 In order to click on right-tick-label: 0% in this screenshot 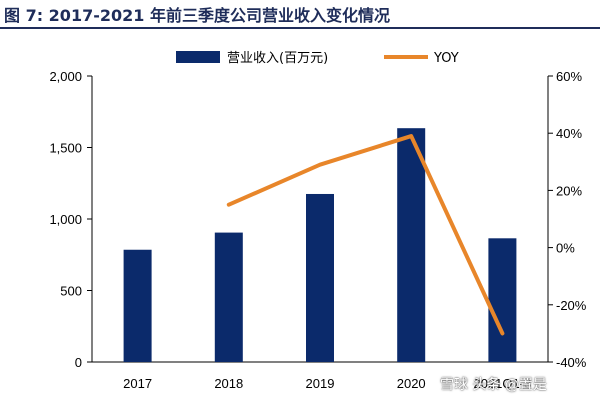, I will do `click(565, 248)`.